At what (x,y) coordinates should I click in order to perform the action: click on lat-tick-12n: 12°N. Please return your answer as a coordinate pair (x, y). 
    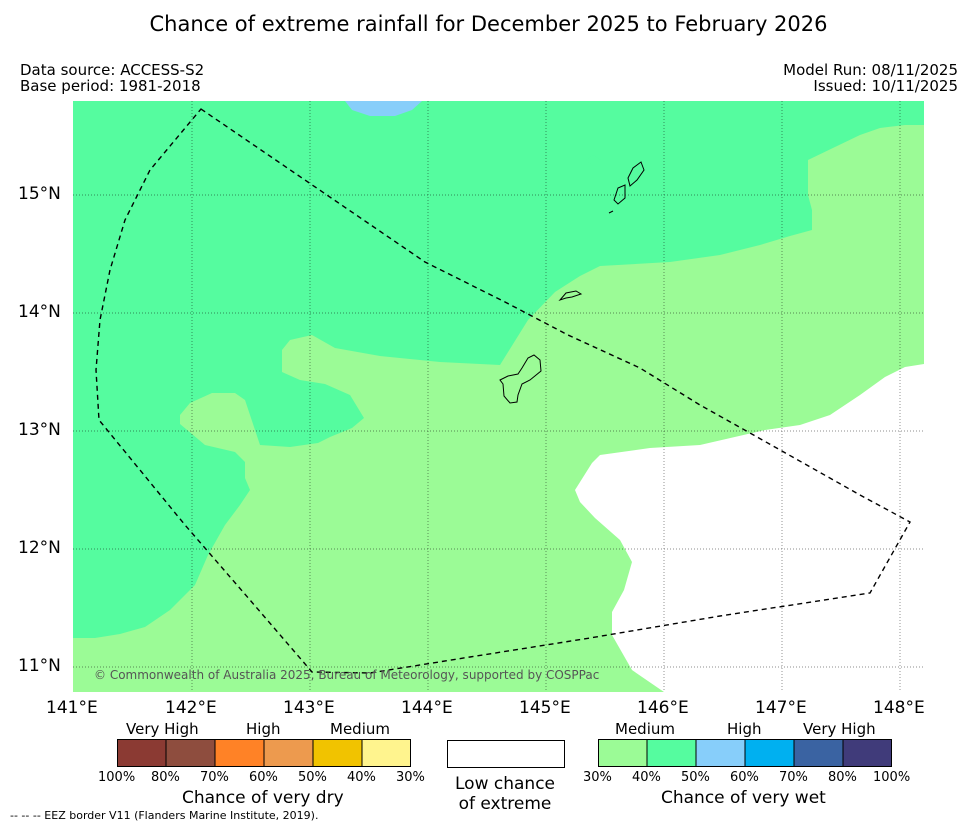
    Looking at the image, I should click on (39, 548).